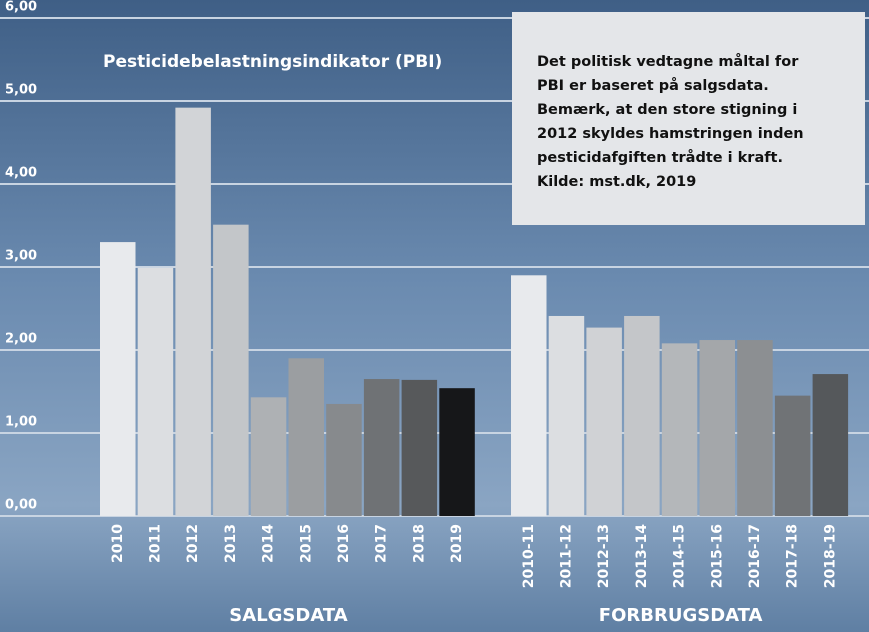 The height and width of the screenshot is (632, 869). I want to click on x-tick-label: 2017, so click(382, 543).